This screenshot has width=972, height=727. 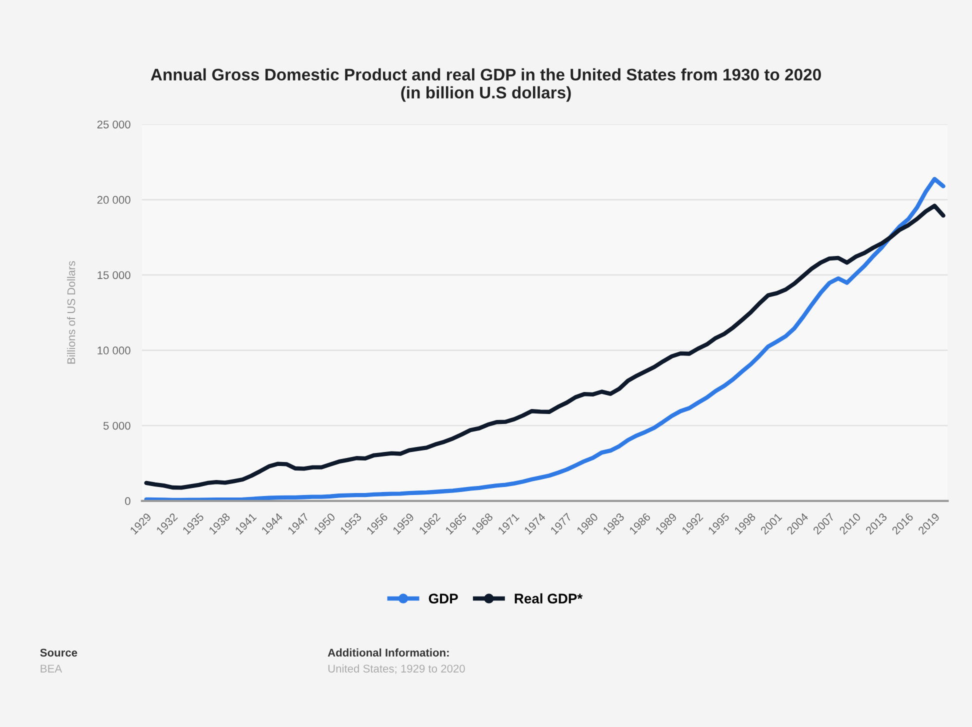 I want to click on chart-title: Annual Gross Domestic Product and real GDP in the United States from 1930 to 2020 (in billion U.S dollars), so click(x=485, y=85).